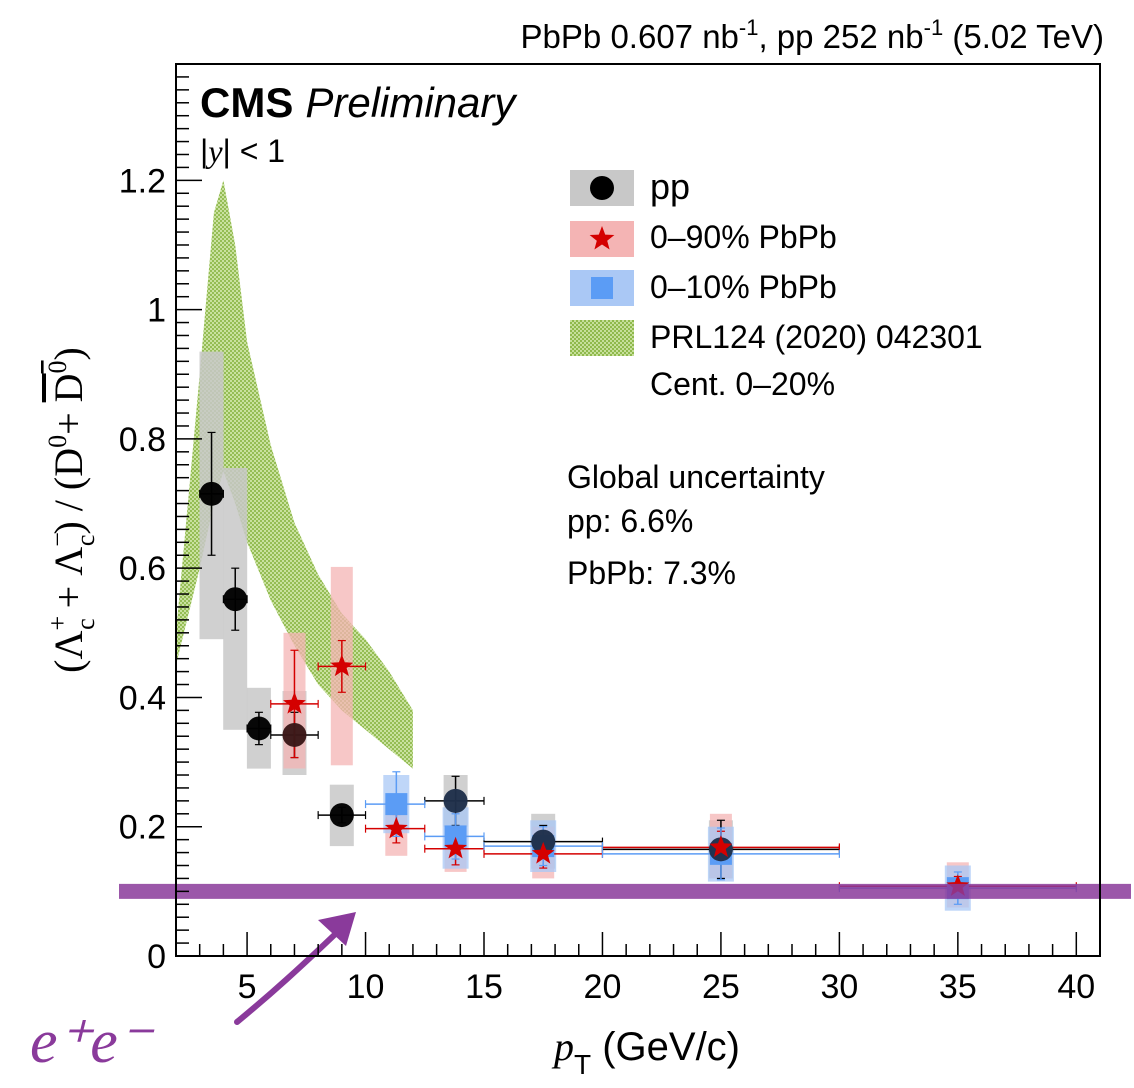  What do you see at coordinates (246, 102) in the screenshot?
I see `experiment-name: CMS` at bounding box center [246, 102].